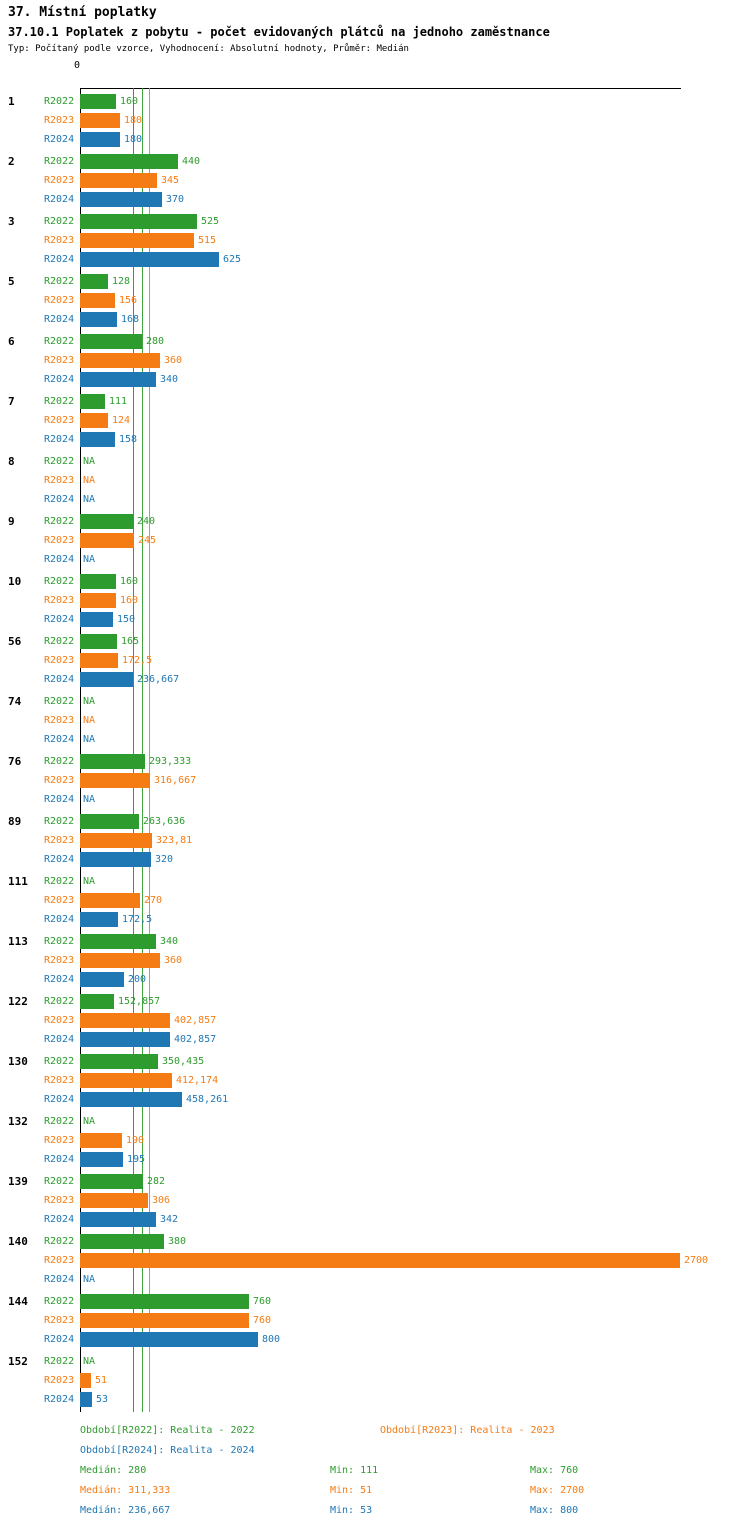 This screenshot has width=750, height=1532. Describe the element at coordinates (102, 1399) in the screenshot. I see `bar-value-label: 53` at that location.